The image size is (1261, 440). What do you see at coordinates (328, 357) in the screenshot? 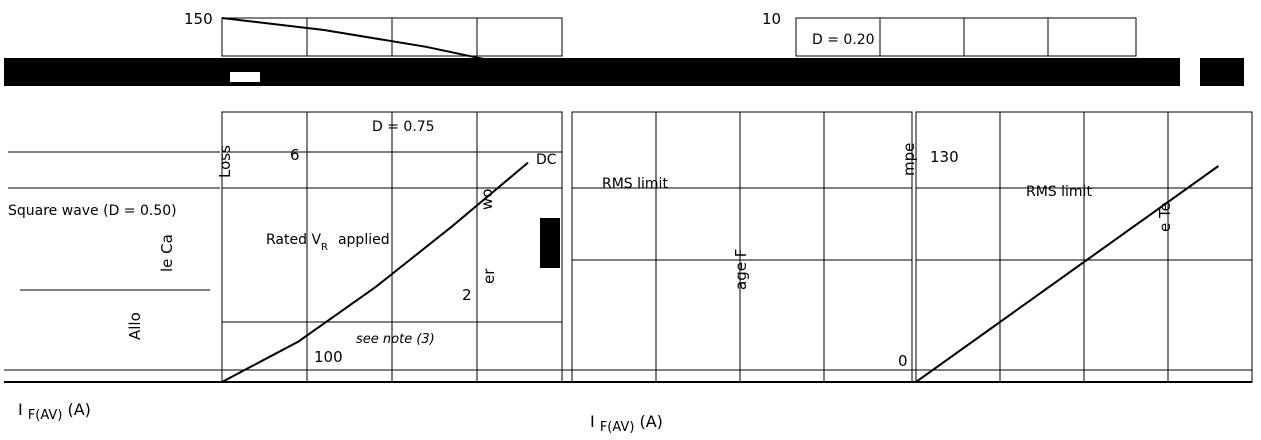
I see `y-tick-label: 100` at bounding box center [328, 357].